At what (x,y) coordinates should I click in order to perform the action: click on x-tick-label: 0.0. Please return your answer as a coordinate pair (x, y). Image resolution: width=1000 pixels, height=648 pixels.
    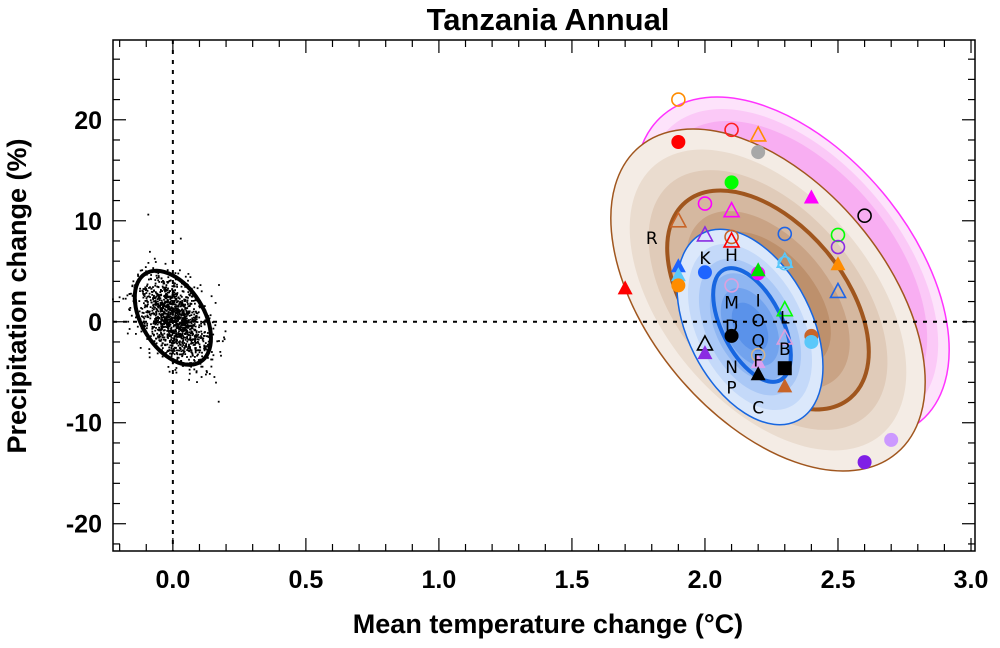
    Looking at the image, I should click on (172, 580).